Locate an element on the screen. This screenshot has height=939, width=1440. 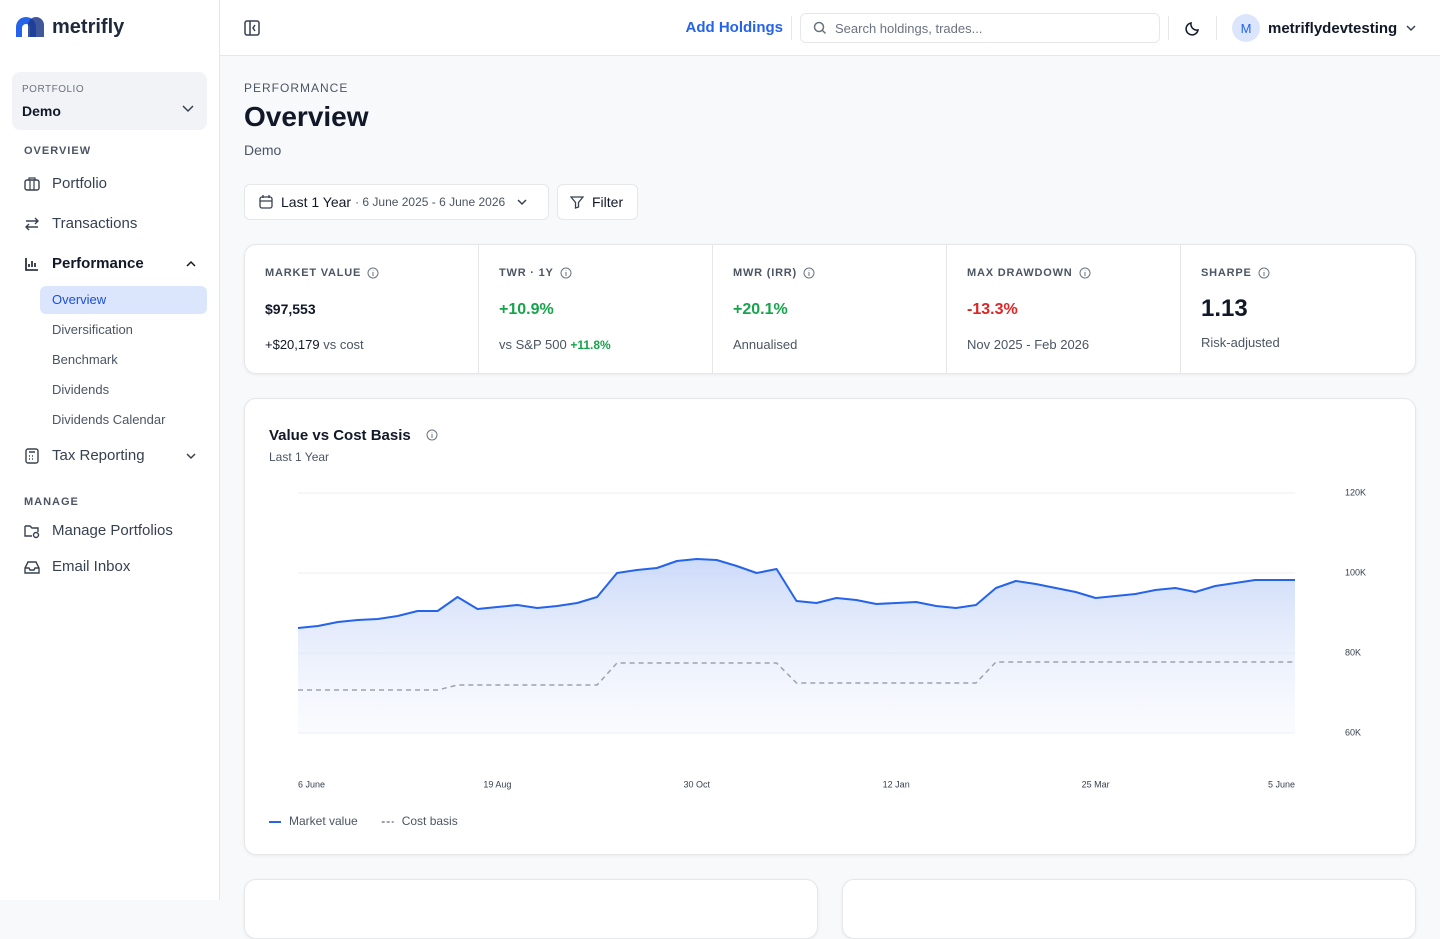
chart-subtitle: Last 1 Year is located at coordinates (299, 457).